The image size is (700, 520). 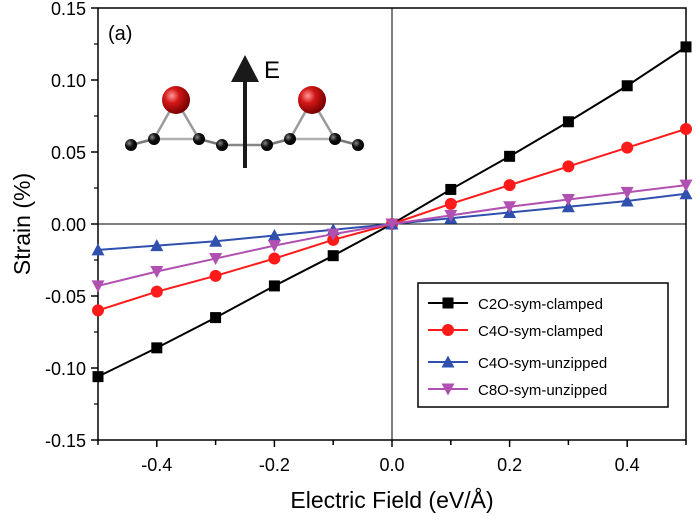 I want to click on x-tick-label: 0.2, so click(x=509, y=465).